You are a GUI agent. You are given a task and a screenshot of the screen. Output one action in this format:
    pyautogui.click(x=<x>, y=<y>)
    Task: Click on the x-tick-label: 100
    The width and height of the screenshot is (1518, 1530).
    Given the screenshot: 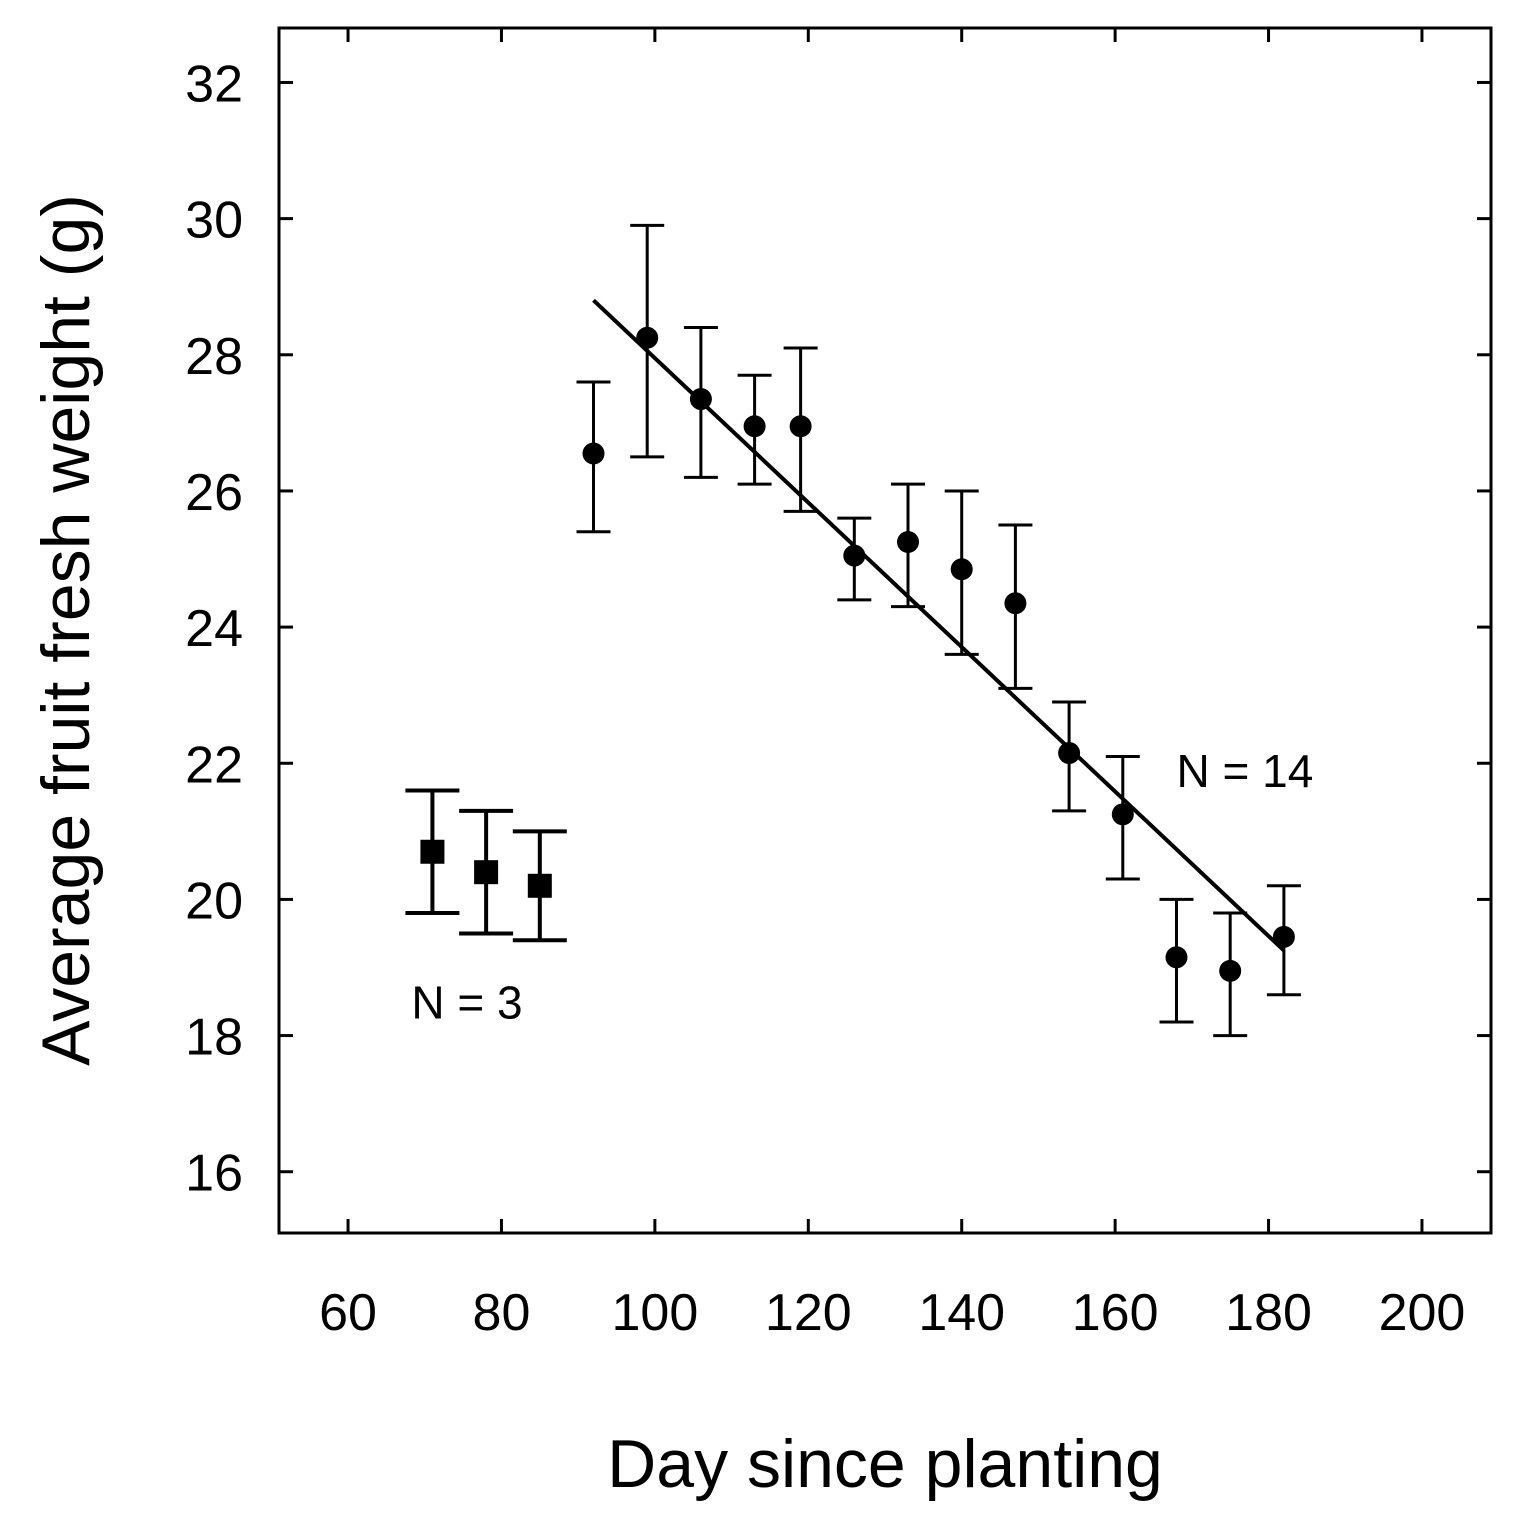 What is the action you would take?
    pyautogui.click(x=654, y=1313)
    